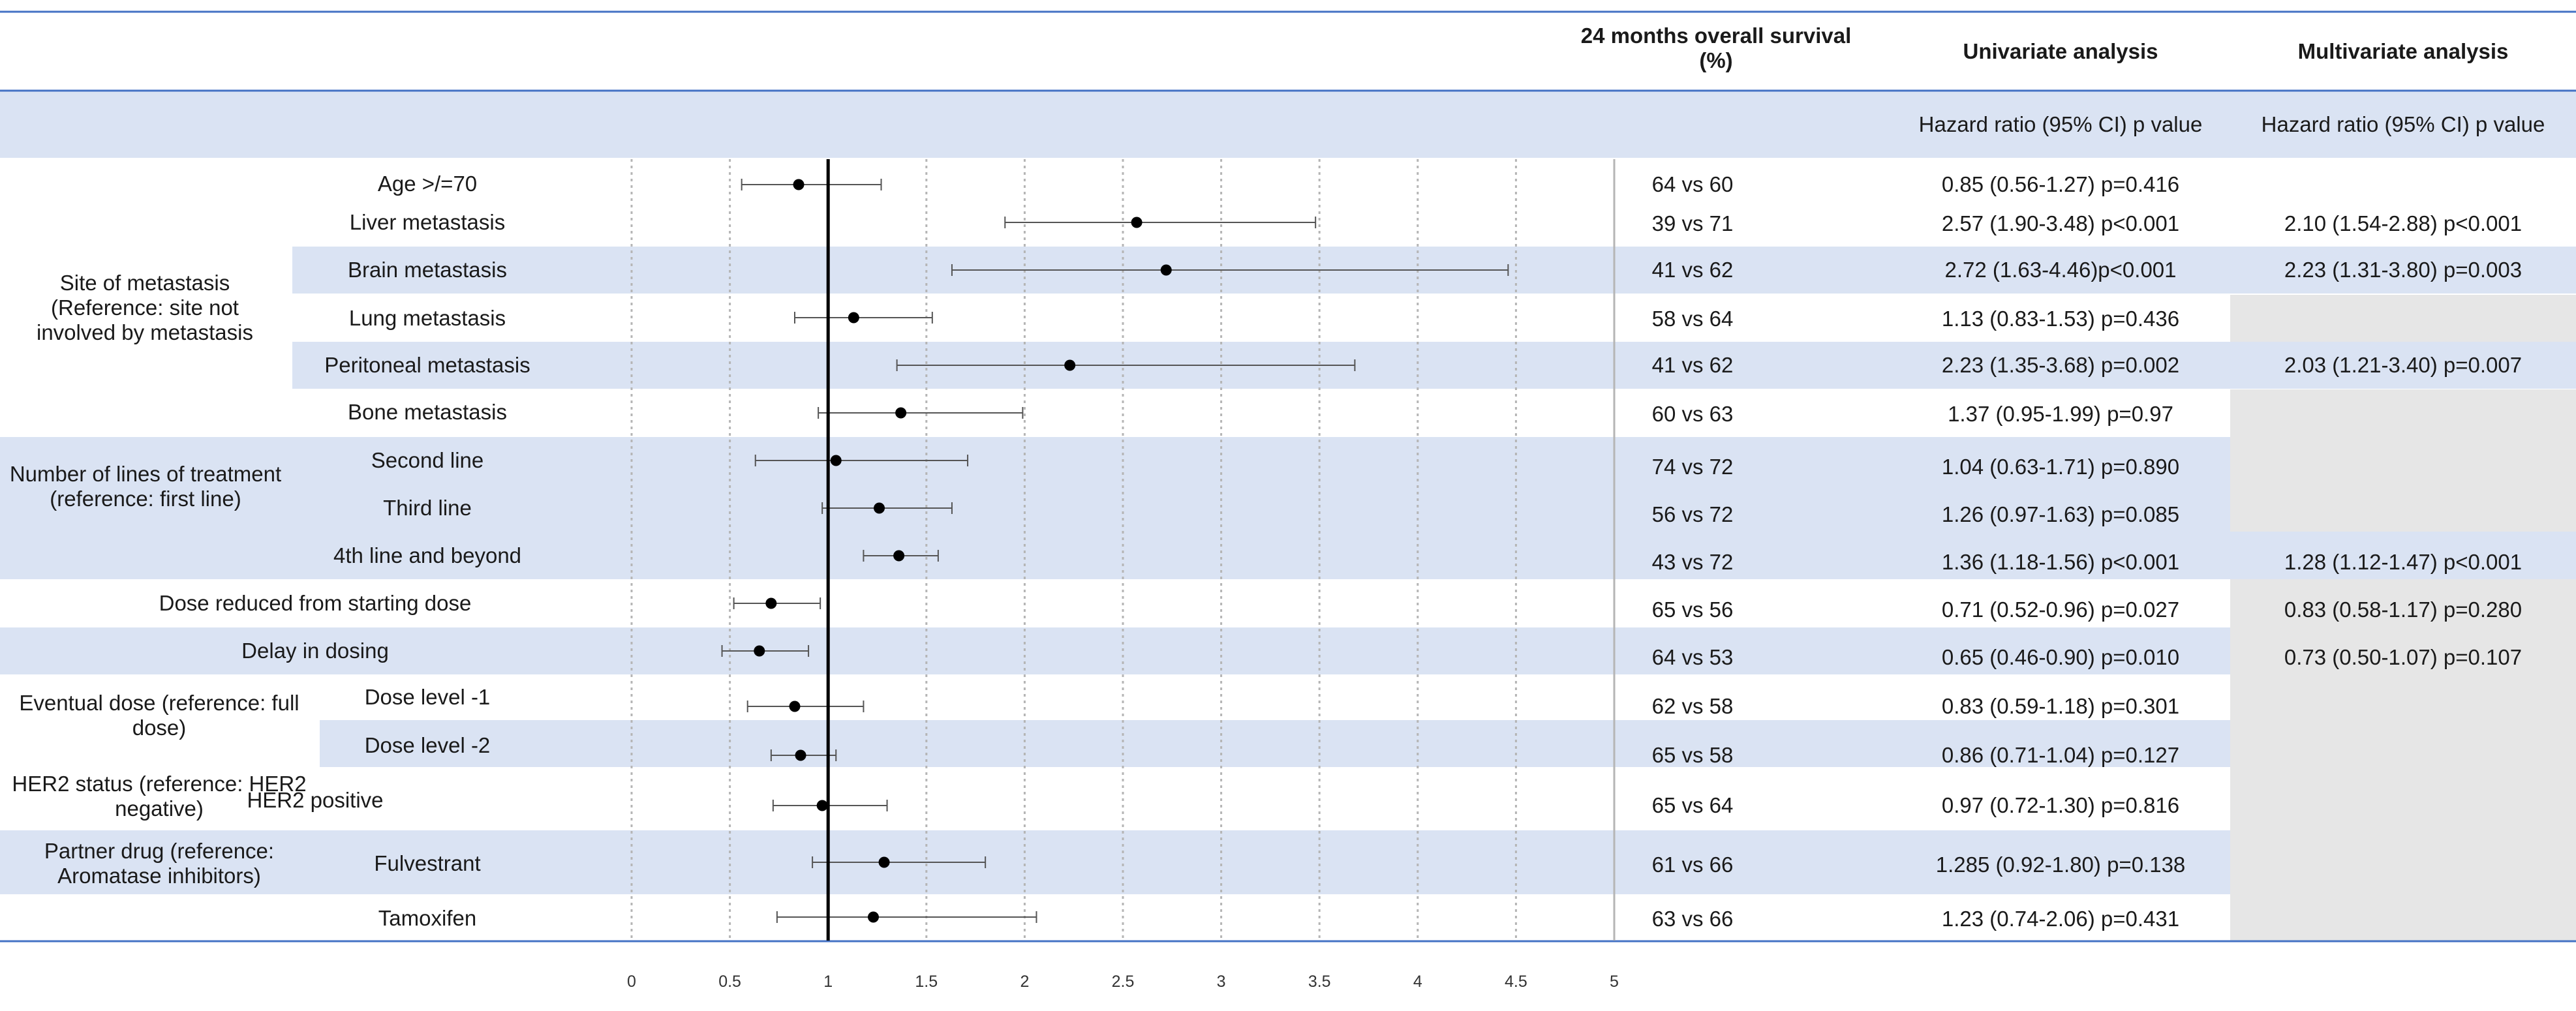 The image size is (2576, 1011). I want to click on survival-value: 61 vs 66, so click(1692, 865).